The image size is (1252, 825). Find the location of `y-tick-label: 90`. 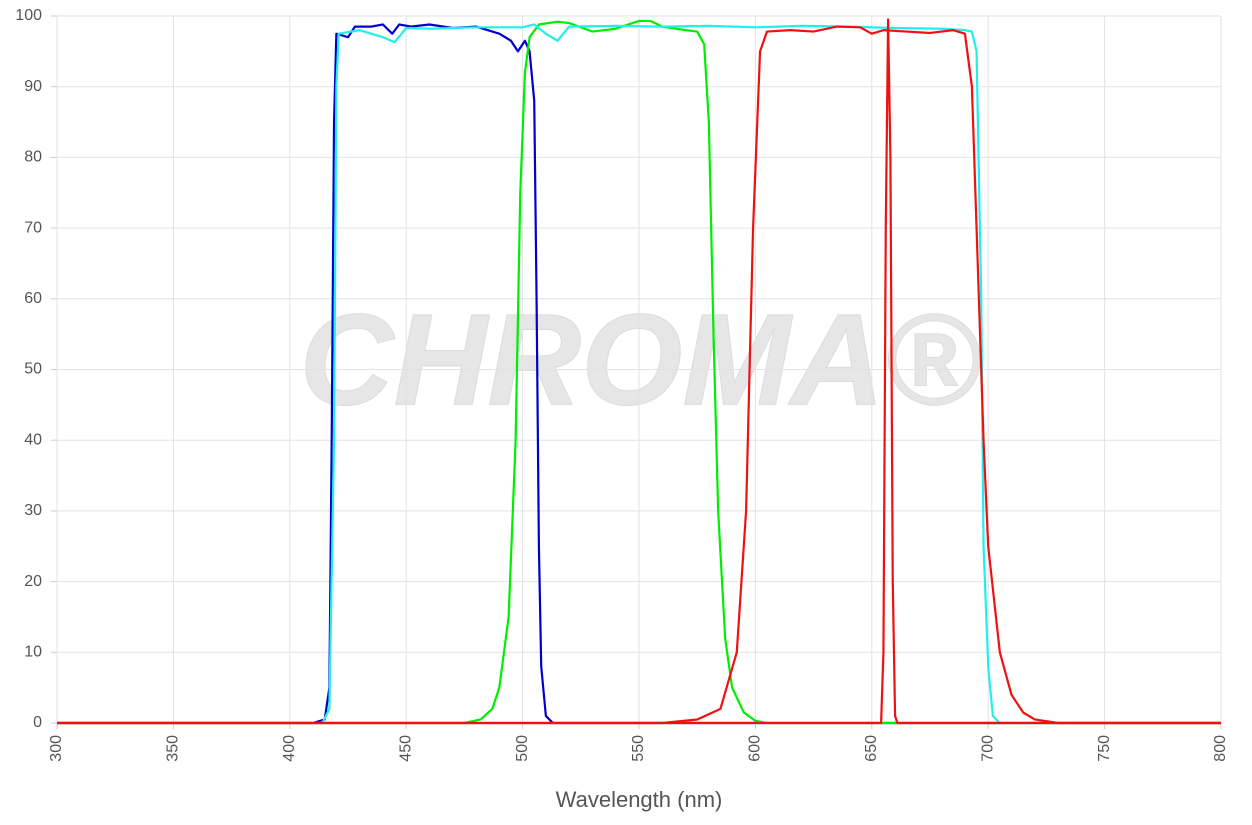

y-tick-label: 90 is located at coordinates (33, 86).